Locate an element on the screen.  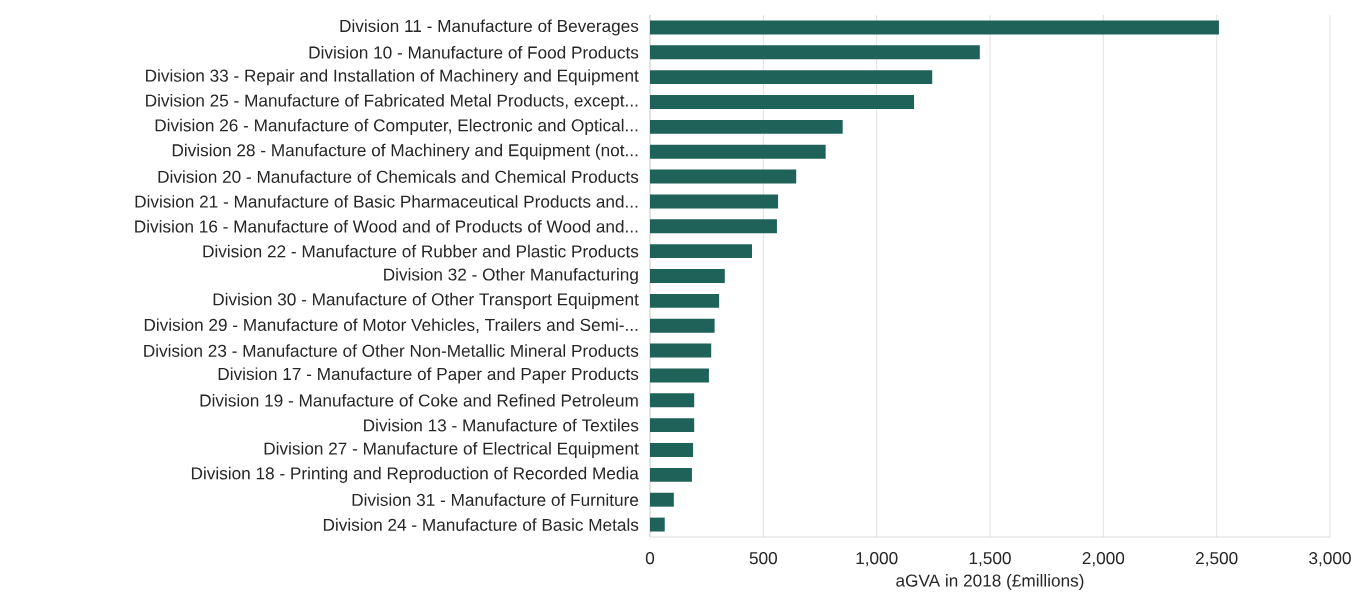
y-tick-label: Division 24 - Manufacture of Basic Metals is located at coordinates (481, 524).